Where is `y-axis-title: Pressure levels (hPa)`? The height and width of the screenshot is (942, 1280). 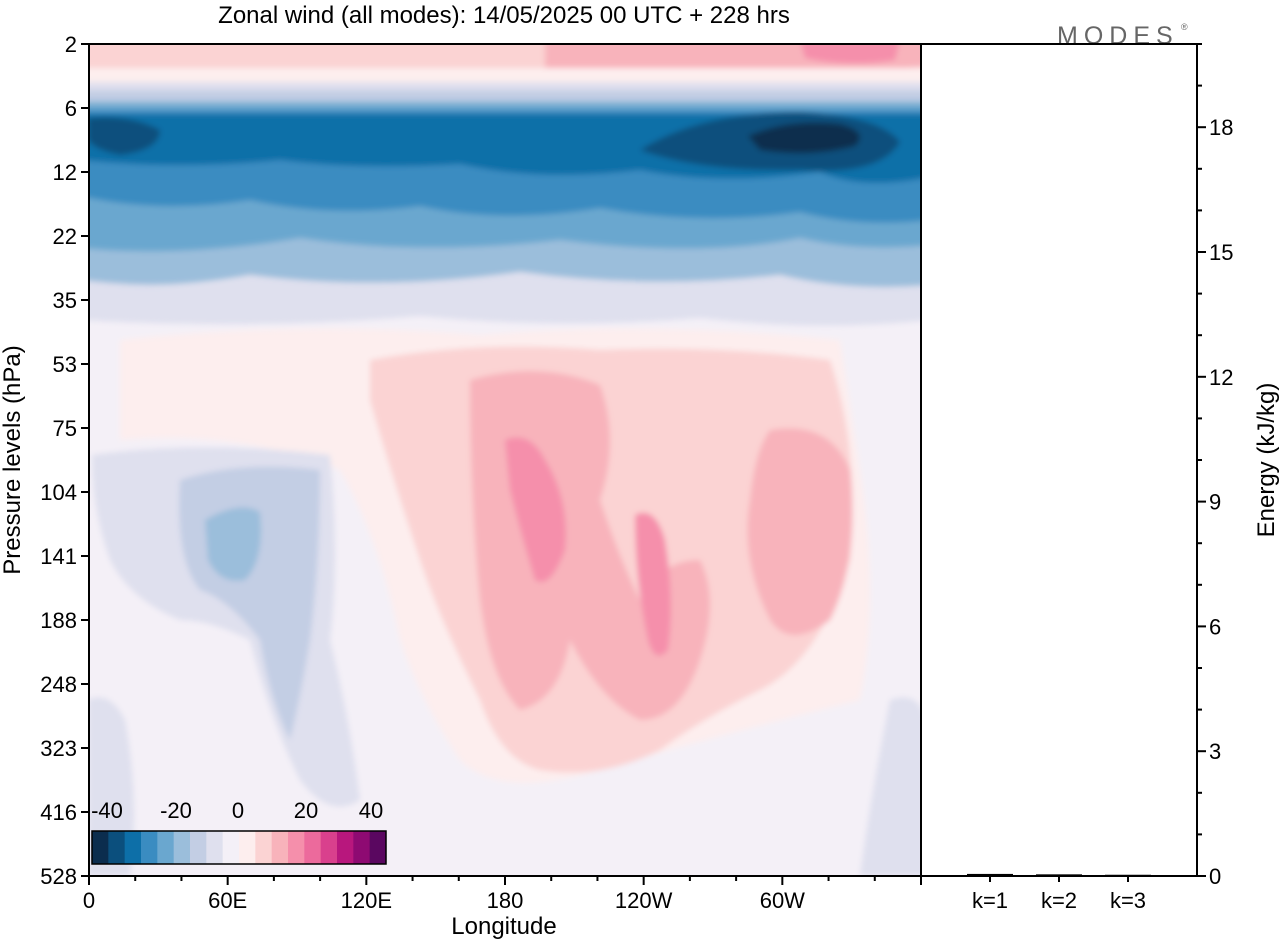
y-axis-title: Pressure levels (hPa) is located at coordinates (13, 459).